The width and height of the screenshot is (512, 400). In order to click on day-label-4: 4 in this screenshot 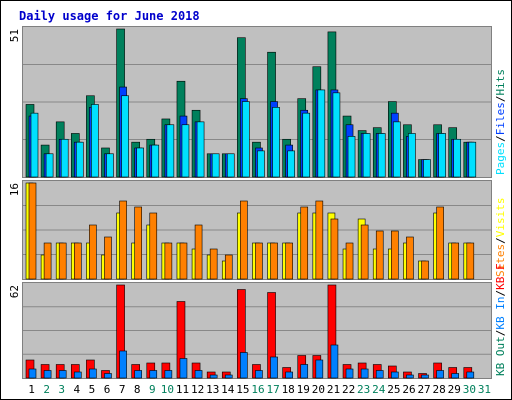, I will do `click(77, 389)`.